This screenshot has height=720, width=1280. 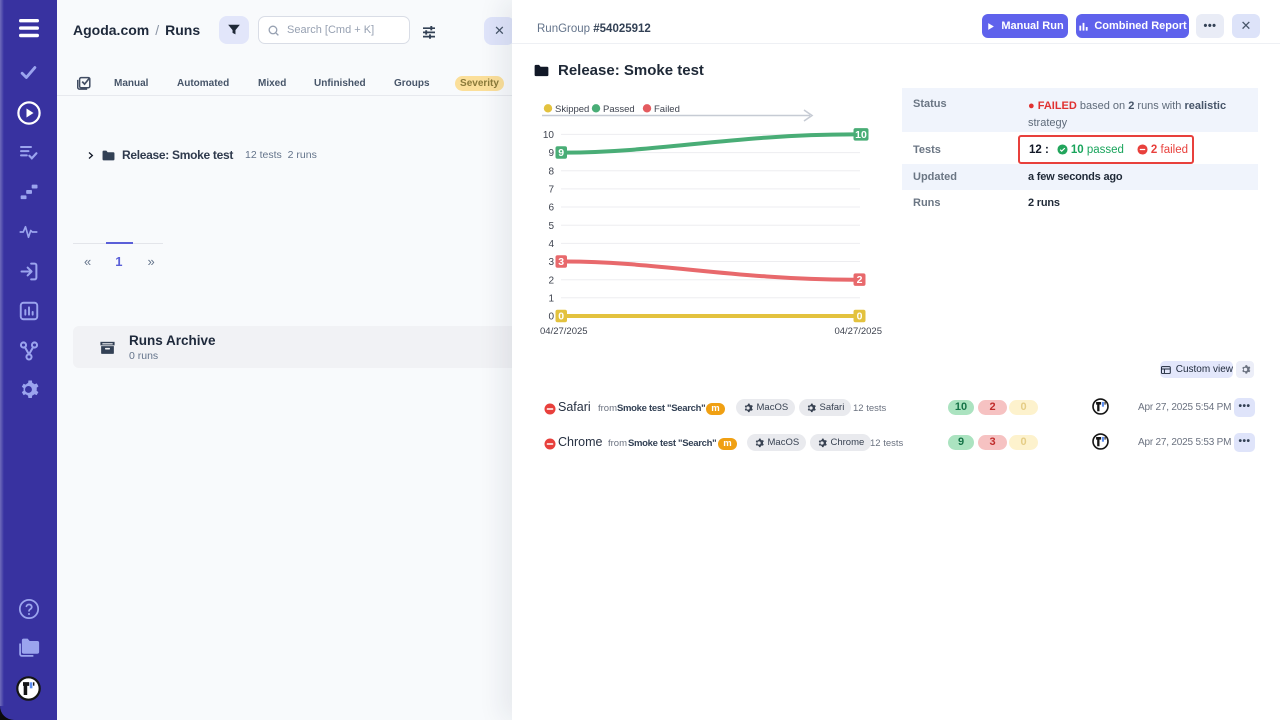 What do you see at coordinates (551, 208) in the screenshot?
I see `svg-text: 6` at bounding box center [551, 208].